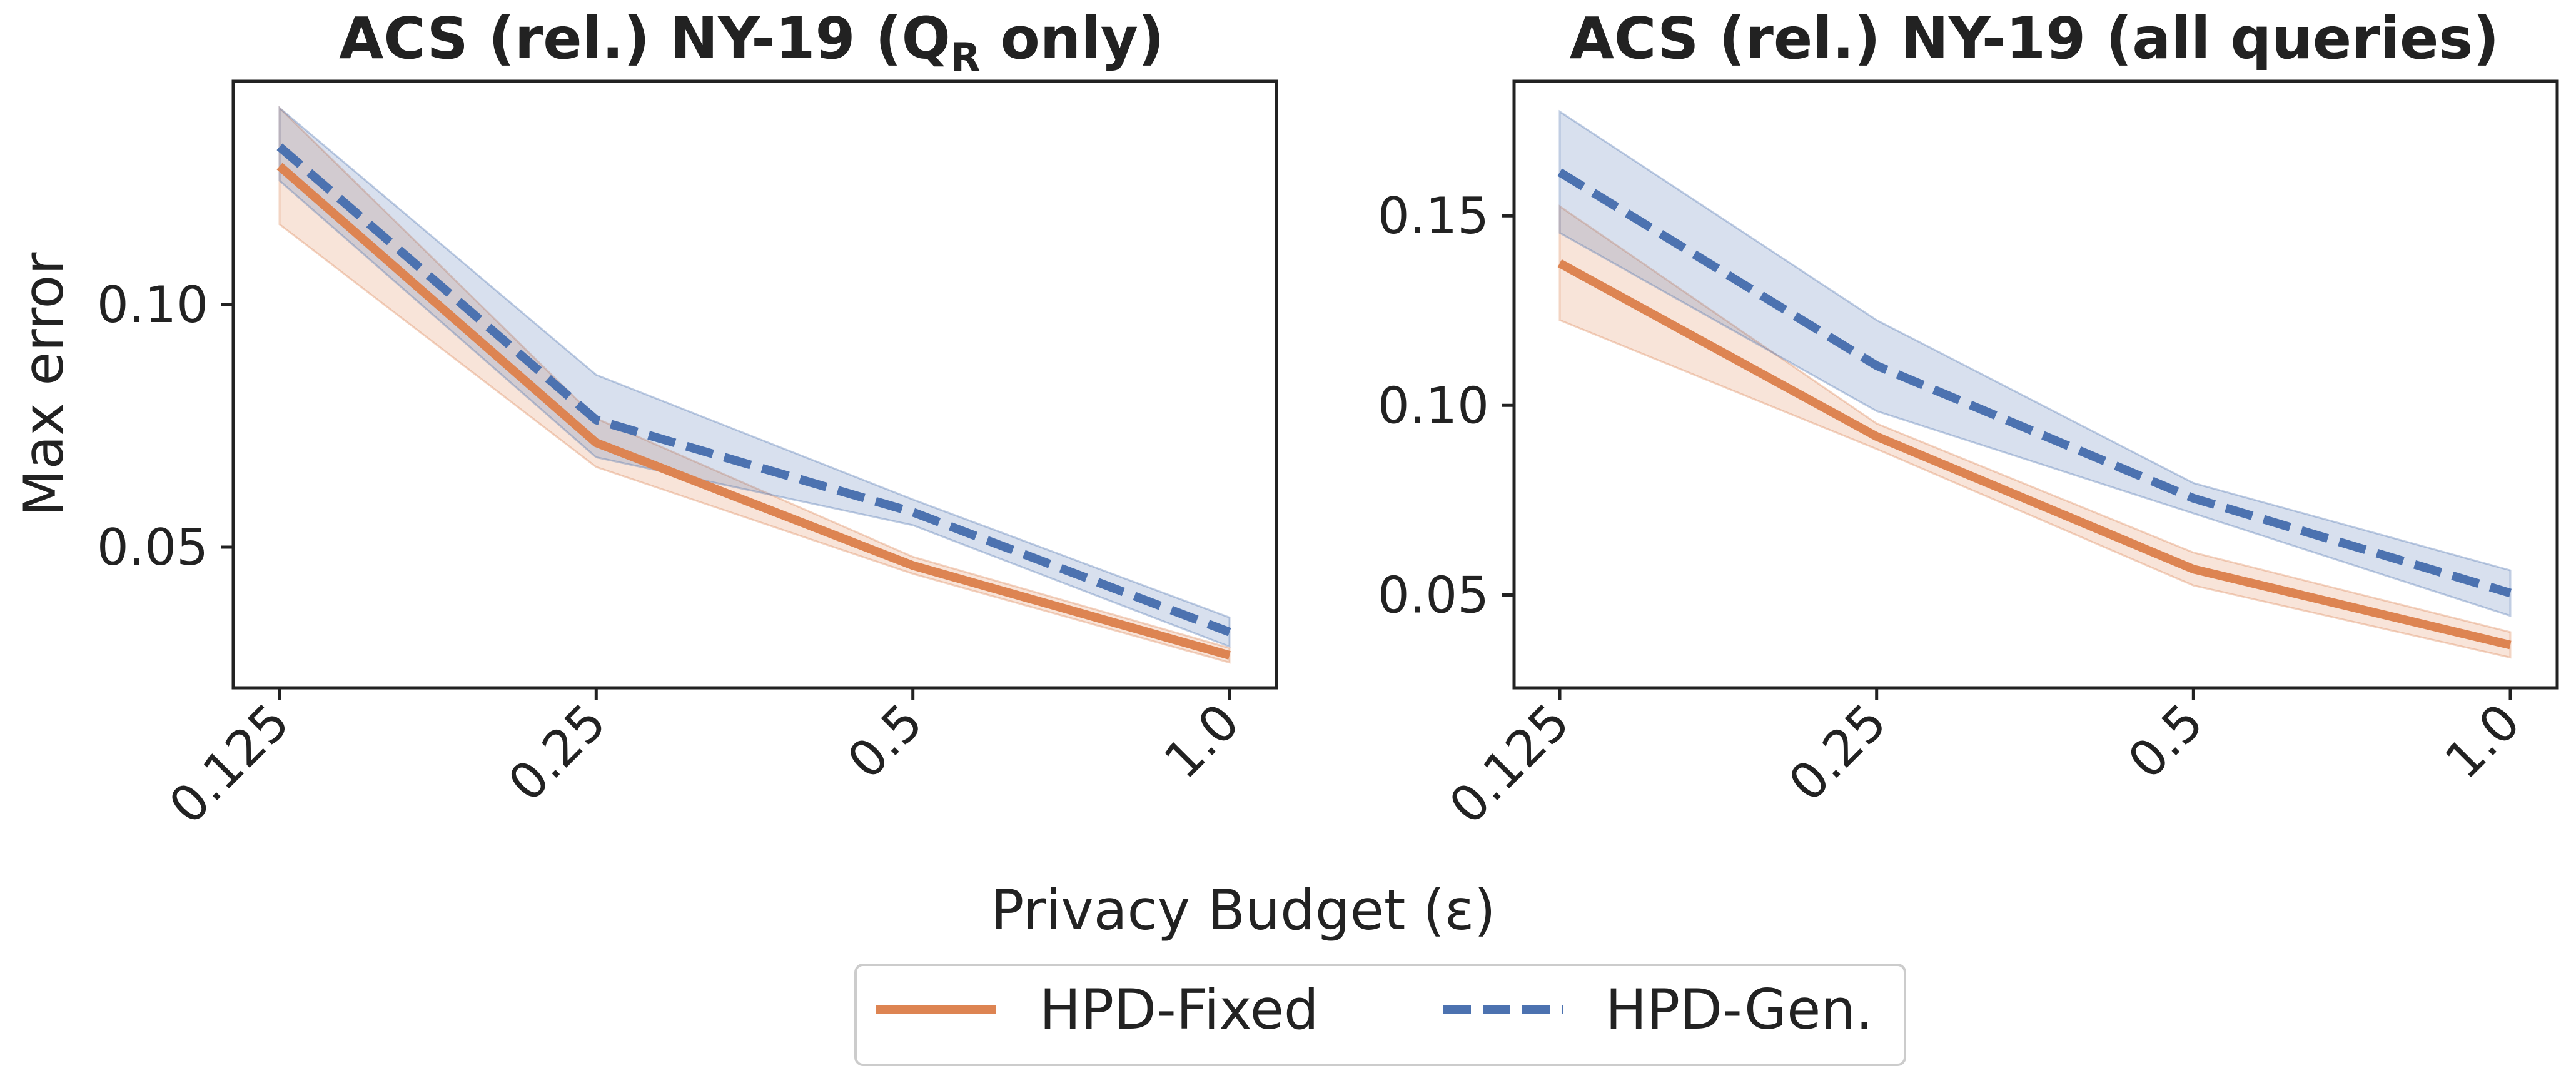  What do you see at coordinates (1739, 1009) in the screenshot?
I see `legend-label-hpd-gen: HPD-Gen.` at bounding box center [1739, 1009].